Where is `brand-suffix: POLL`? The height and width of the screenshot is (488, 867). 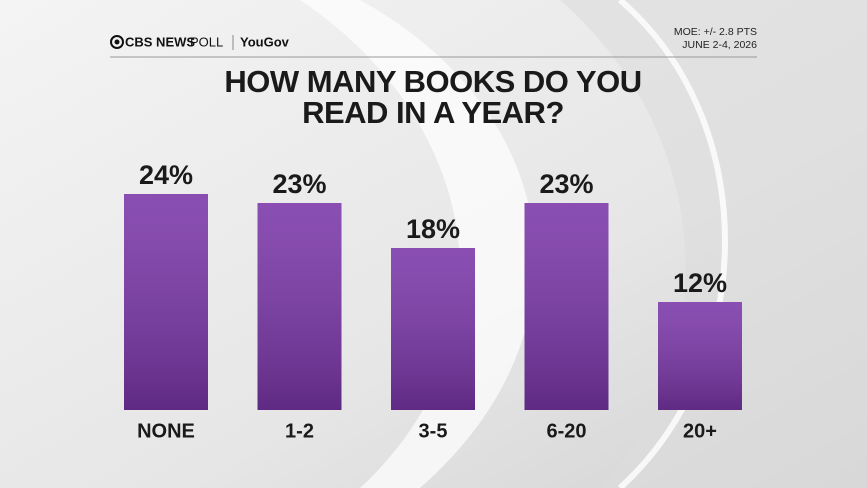
brand-suffix: POLL is located at coordinates (206, 41).